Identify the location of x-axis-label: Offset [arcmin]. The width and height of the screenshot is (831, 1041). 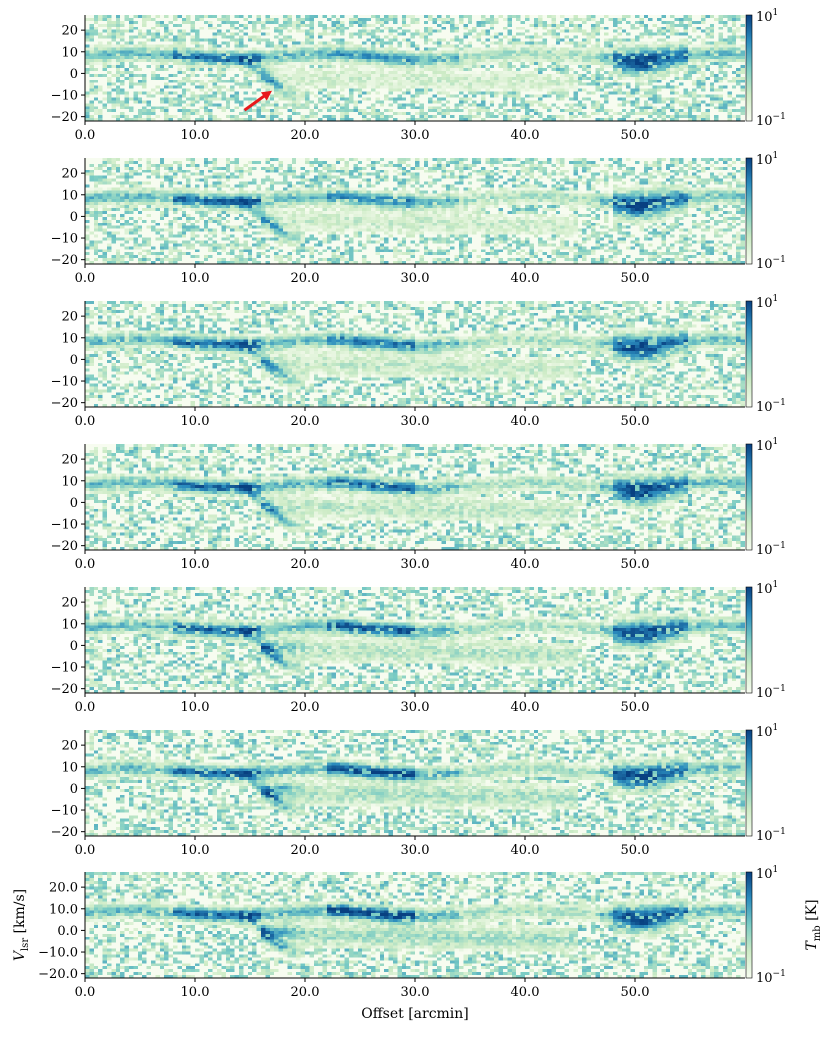
(415, 1014).